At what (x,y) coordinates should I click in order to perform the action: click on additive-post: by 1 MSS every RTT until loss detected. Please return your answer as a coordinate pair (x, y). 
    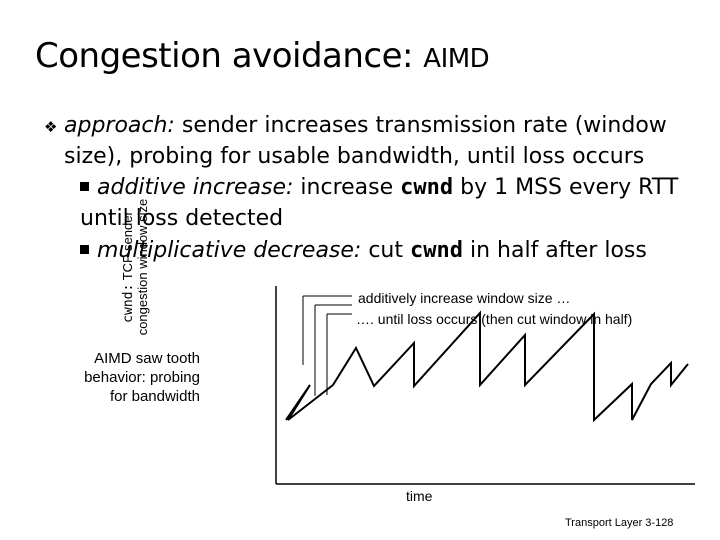
    Looking at the image, I should click on (379, 203).